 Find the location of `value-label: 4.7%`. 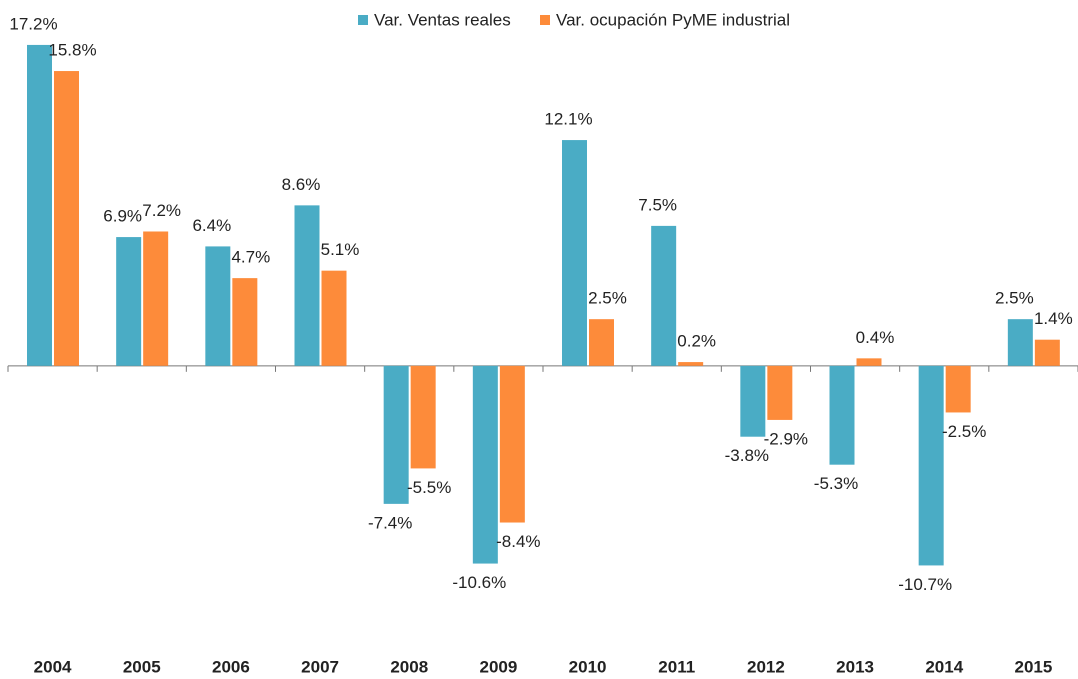

value-label: 4.7% is located at coordinates (250, 257).